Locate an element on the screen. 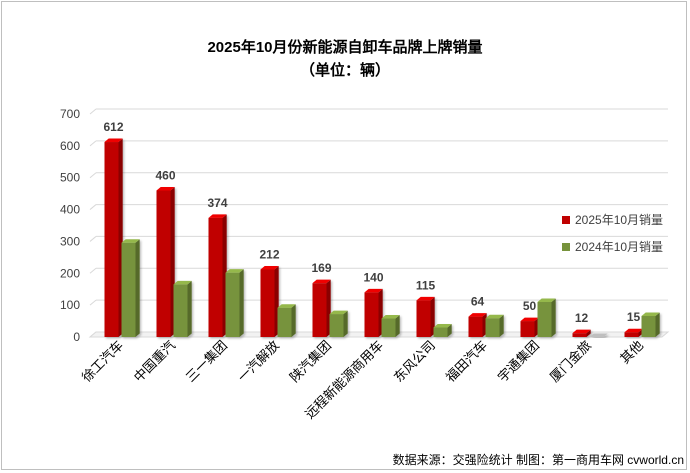  category-label: 中国重汽 is located at coordinates (154, 361).